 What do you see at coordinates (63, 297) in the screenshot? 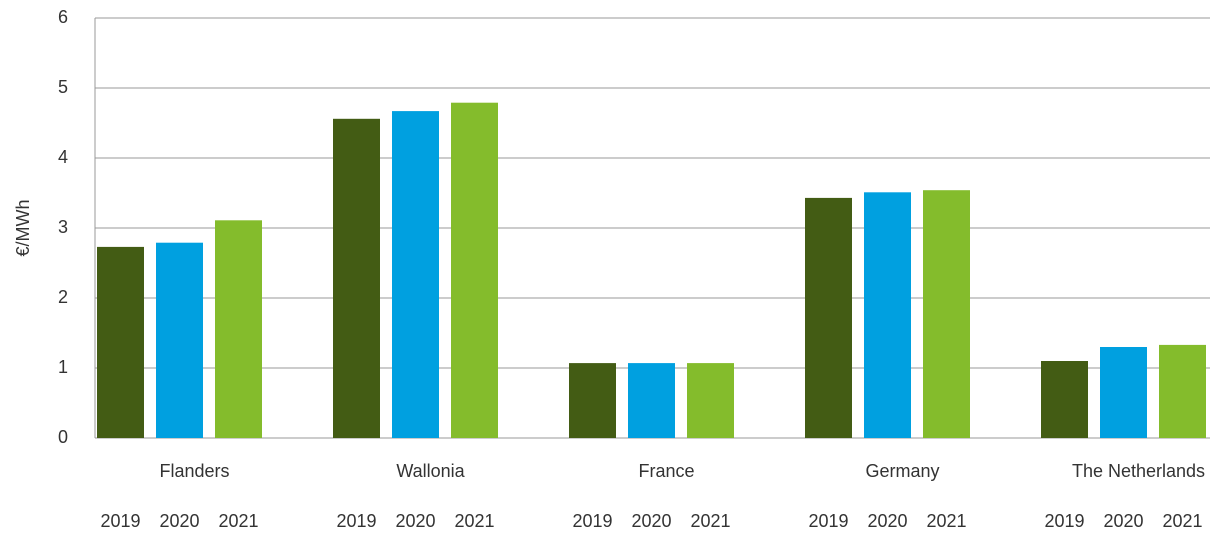
I see `y-tick-label: 2` at bounding box center [63, 297].